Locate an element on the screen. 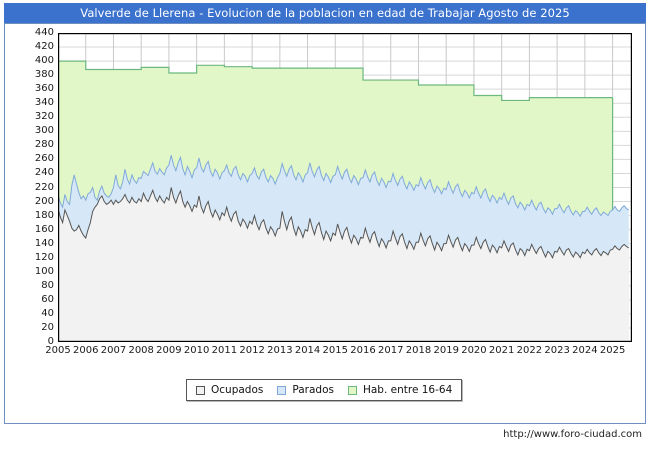 Image resolution: width=650 pixels, height=450 pixels. y-tick-label: 120 is located at coordinates (44, 257).